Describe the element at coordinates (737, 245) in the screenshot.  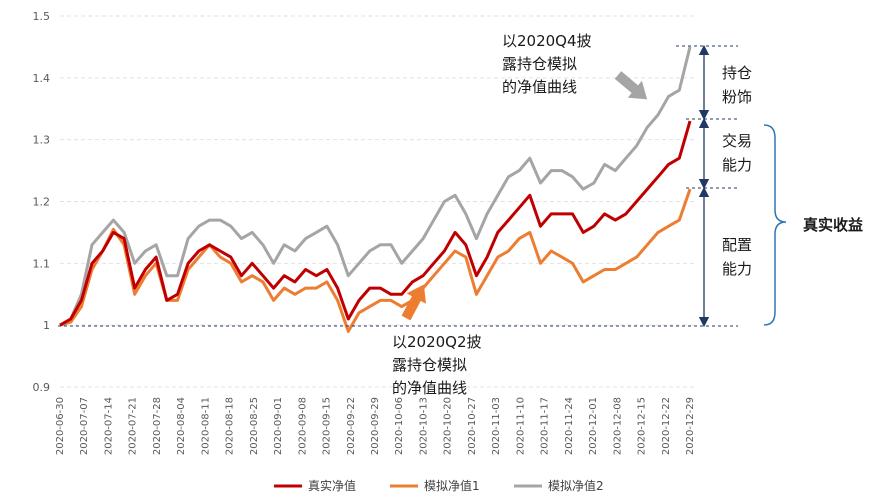
I see `allocation-ability-label-1: 配置` at that location.